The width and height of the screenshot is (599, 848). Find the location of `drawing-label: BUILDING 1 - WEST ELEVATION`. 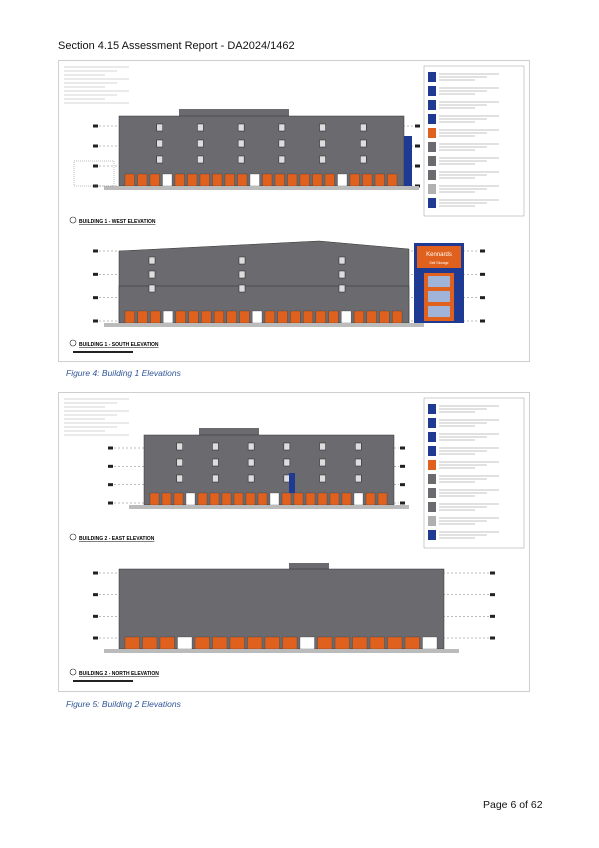

drawing-label: BUILDING 1 - WEST ELEVATION is located at coordinates (117, 222).